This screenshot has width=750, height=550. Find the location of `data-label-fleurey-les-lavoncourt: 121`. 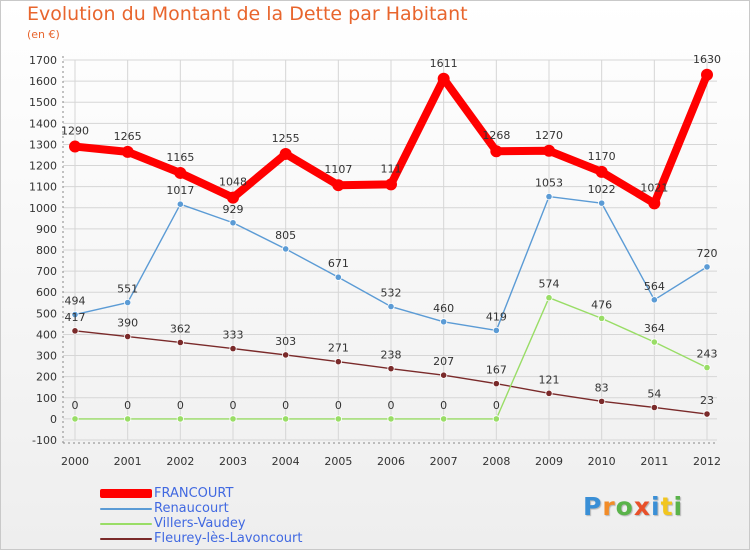

data-label-fleurey-les-lavoncourt: 121 is located at coordinates (549, 379).